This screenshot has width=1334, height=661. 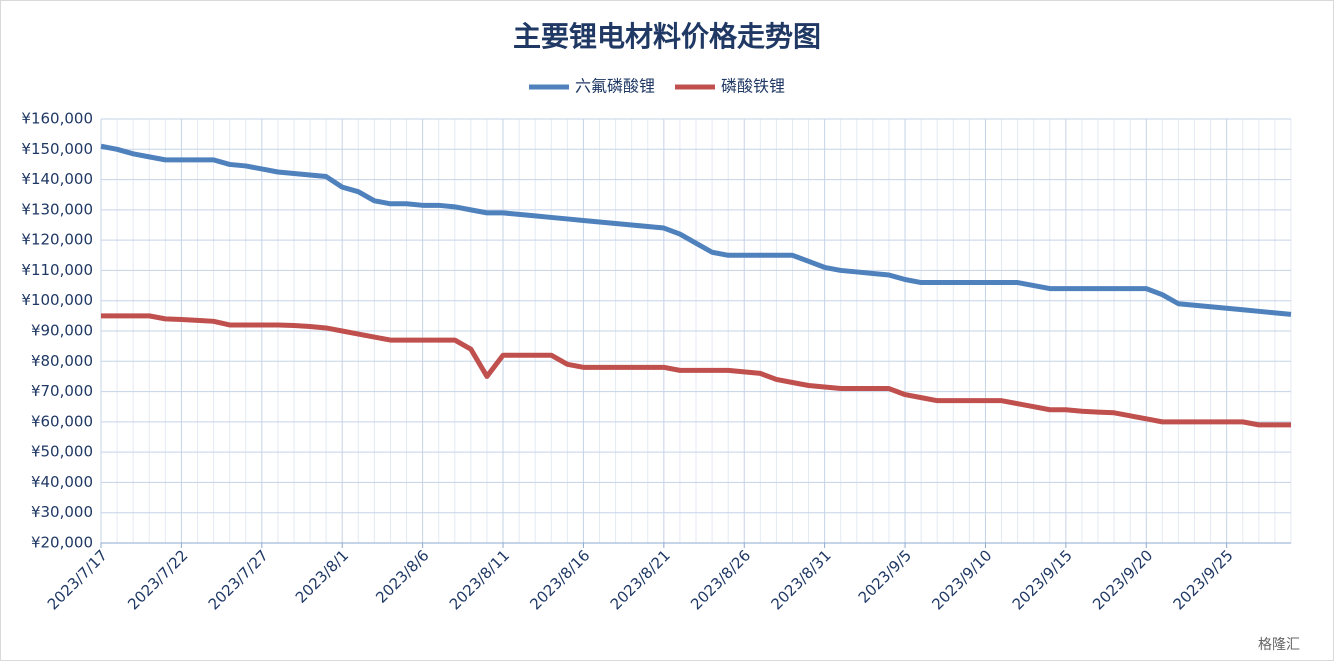 I want to click on legend-label: 磷酸铁锂, so click(x=753, y=86).